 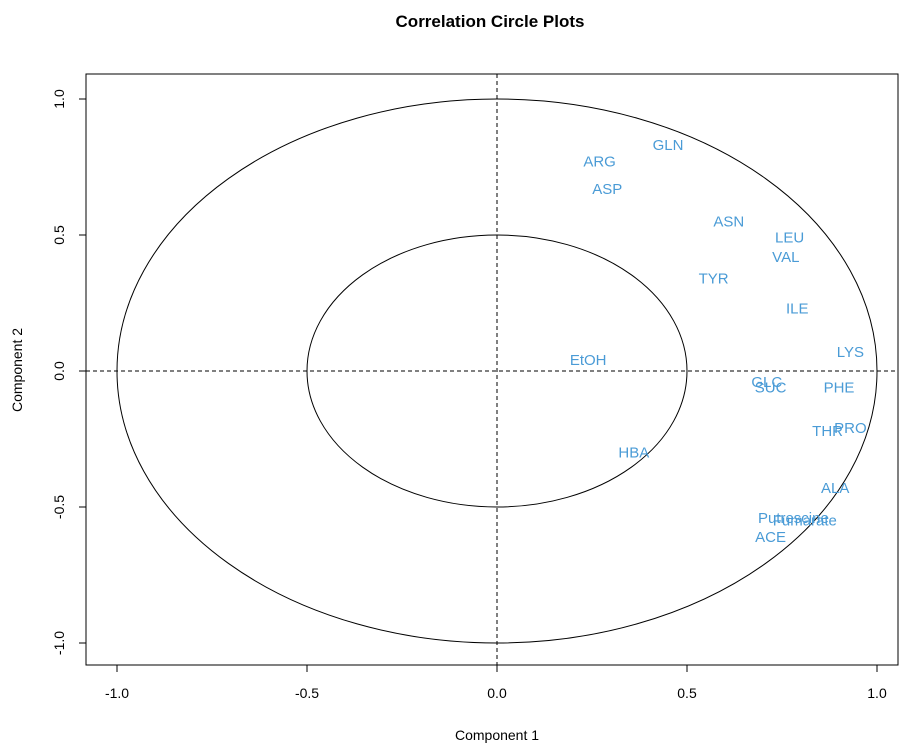 What do you see at coordinates (607, 189) in the screenshot?
I see `variable-label-asp: ASP` at bounding box center [607, 189].